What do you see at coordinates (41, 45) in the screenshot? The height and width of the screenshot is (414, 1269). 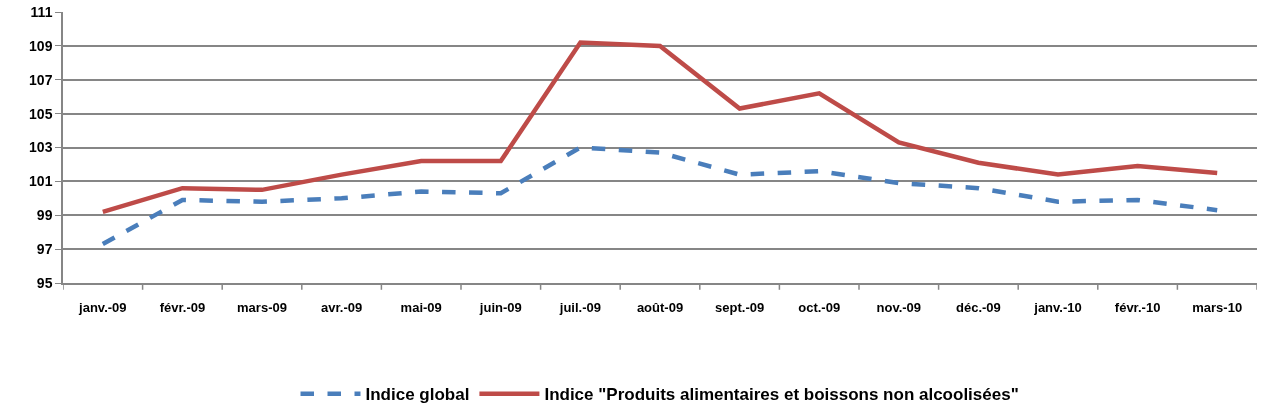 I see `y-tick-label: 109` at bounding box center [41, 45].